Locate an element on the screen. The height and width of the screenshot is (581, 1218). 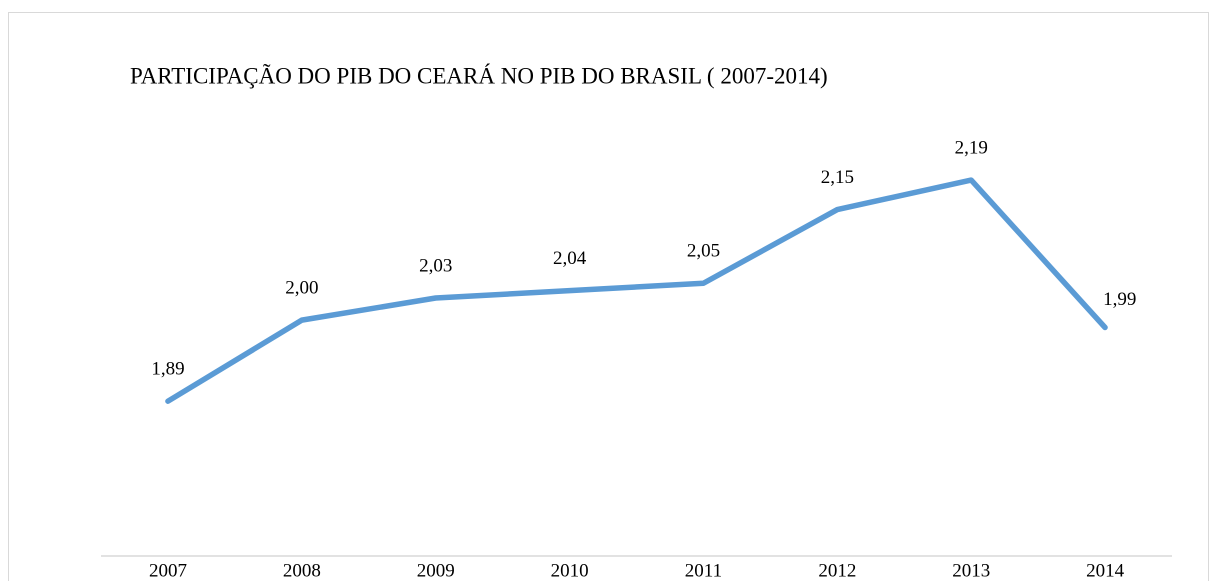
data-label: 1,99 is located at coordinates (1119, 299).